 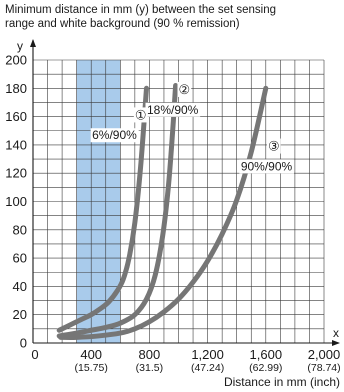 What do you see at coordinates (336, 333) in the screenshot?
I see `x-axis-letter: x` at bounding box center [336, 333].